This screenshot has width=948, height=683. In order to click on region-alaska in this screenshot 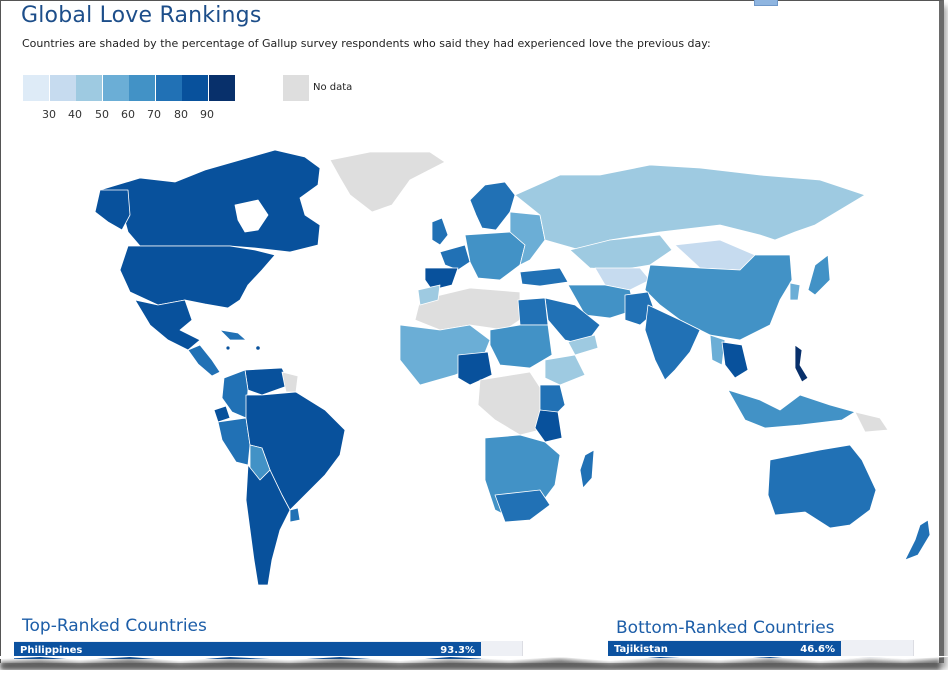, I will do `click(112, 210)`.